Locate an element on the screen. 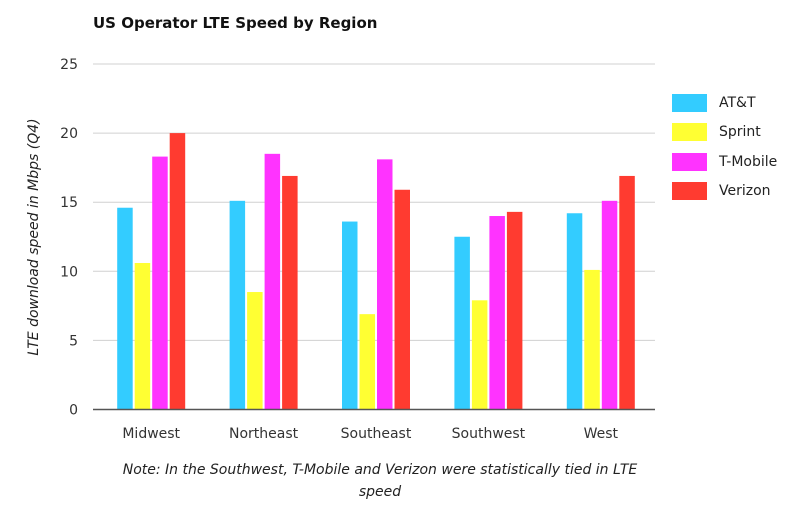  bar-verizon-west is located at coordinates (627, 292).